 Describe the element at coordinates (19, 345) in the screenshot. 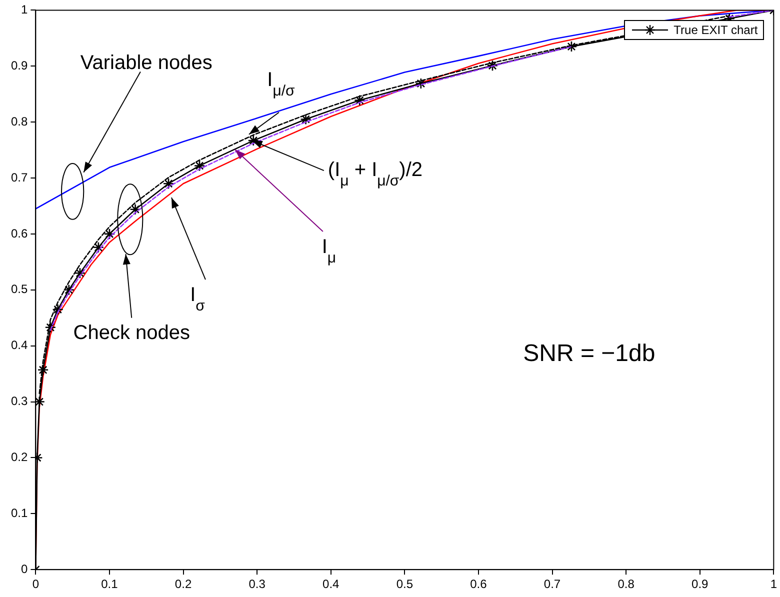

I see `y-tick-label: 0.4` at that location.